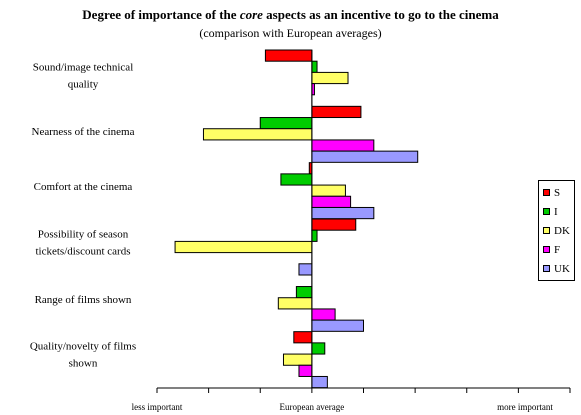 The height and width of the screenshot is (415, 581). I want to click on legend-label: UK, so click(562, 269).